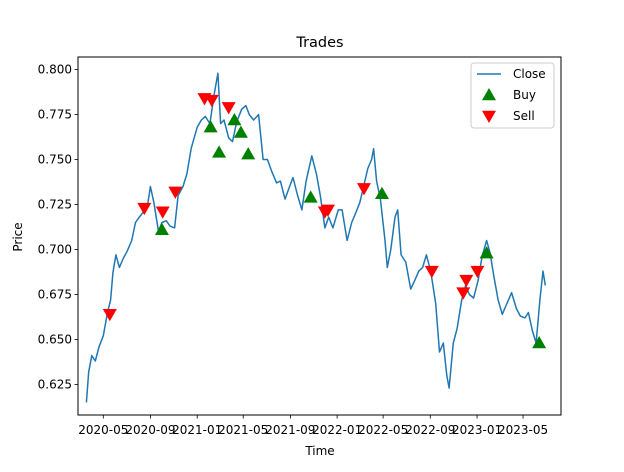 The width and height of the screenshot is (624, 472). What do you see at coordinates (512, 95) in the screenshot?
I see `legend: Close Buy Sell` at bounding box center [512, 95].